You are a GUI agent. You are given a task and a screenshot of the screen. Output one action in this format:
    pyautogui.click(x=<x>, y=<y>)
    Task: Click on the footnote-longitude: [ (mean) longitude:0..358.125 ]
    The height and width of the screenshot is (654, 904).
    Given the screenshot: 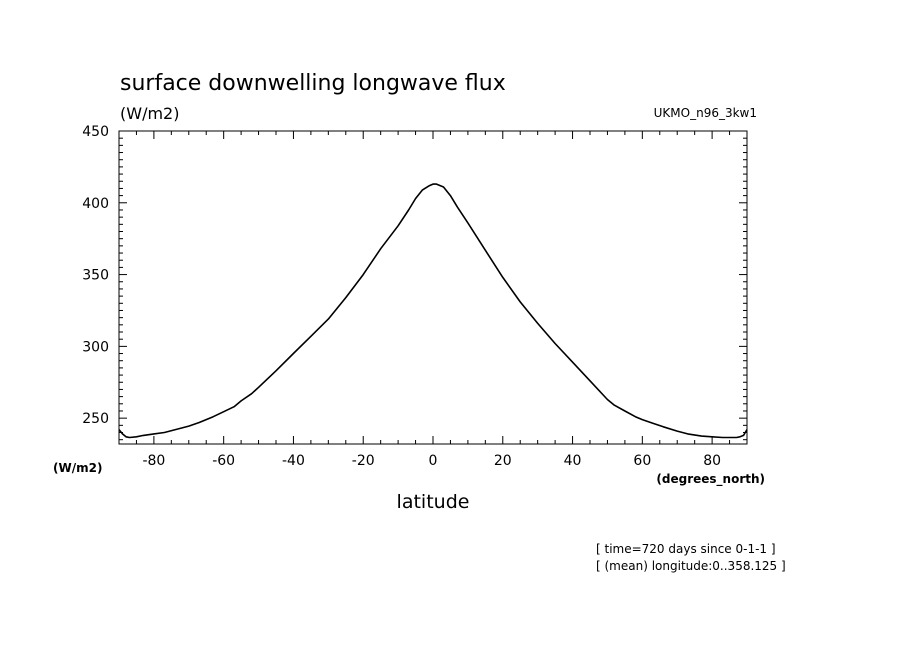 What is the action you would take?
    pyautogui.click(x=691, y=566)
    